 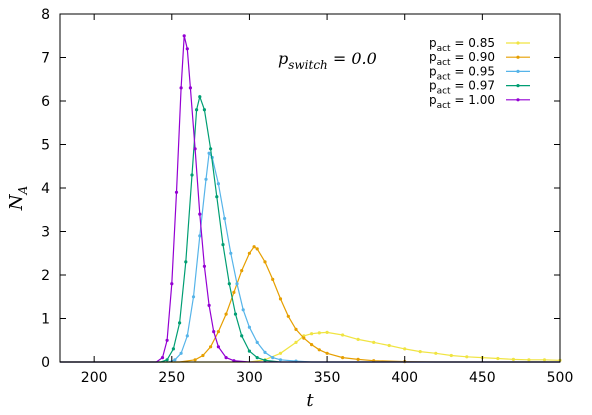 What do you see at coordinates (473, 100) in the screenshot?
I see `legend-label-rest: = 1.00` at bounding box center [473, 100].